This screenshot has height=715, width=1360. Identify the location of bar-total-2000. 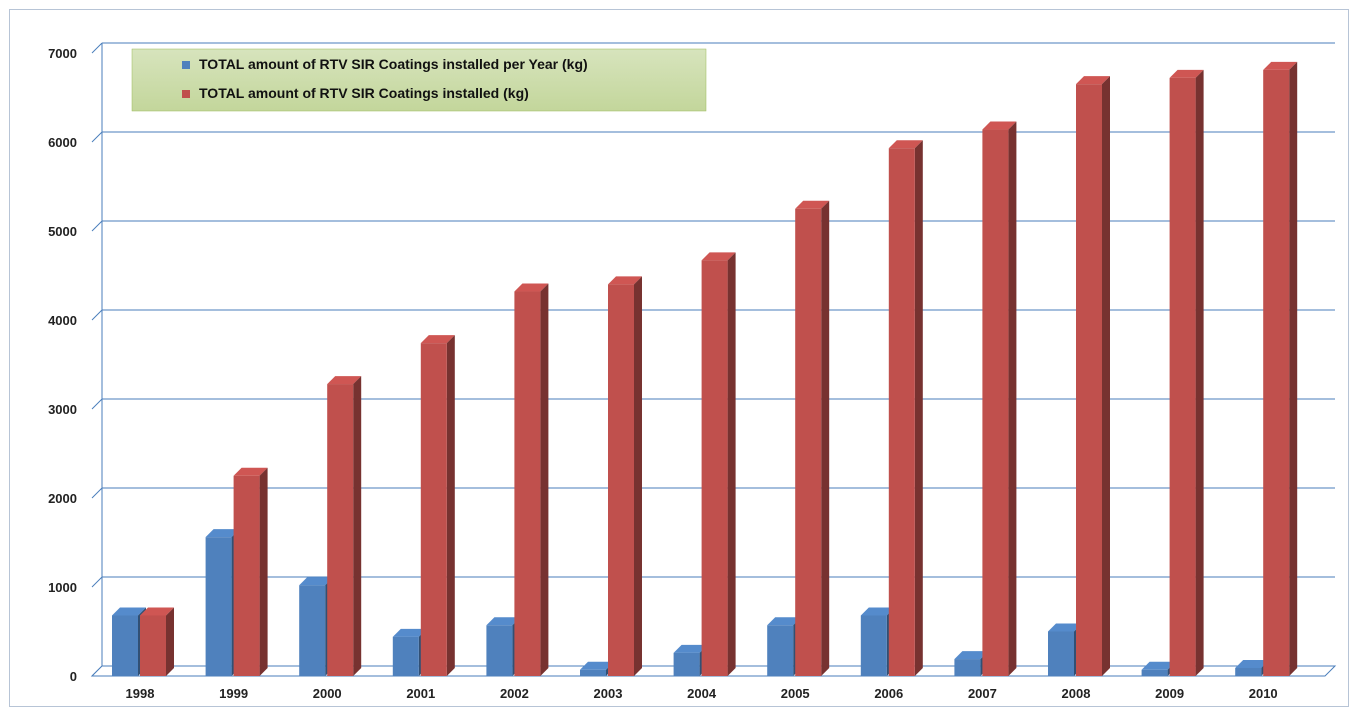
(344, 526).